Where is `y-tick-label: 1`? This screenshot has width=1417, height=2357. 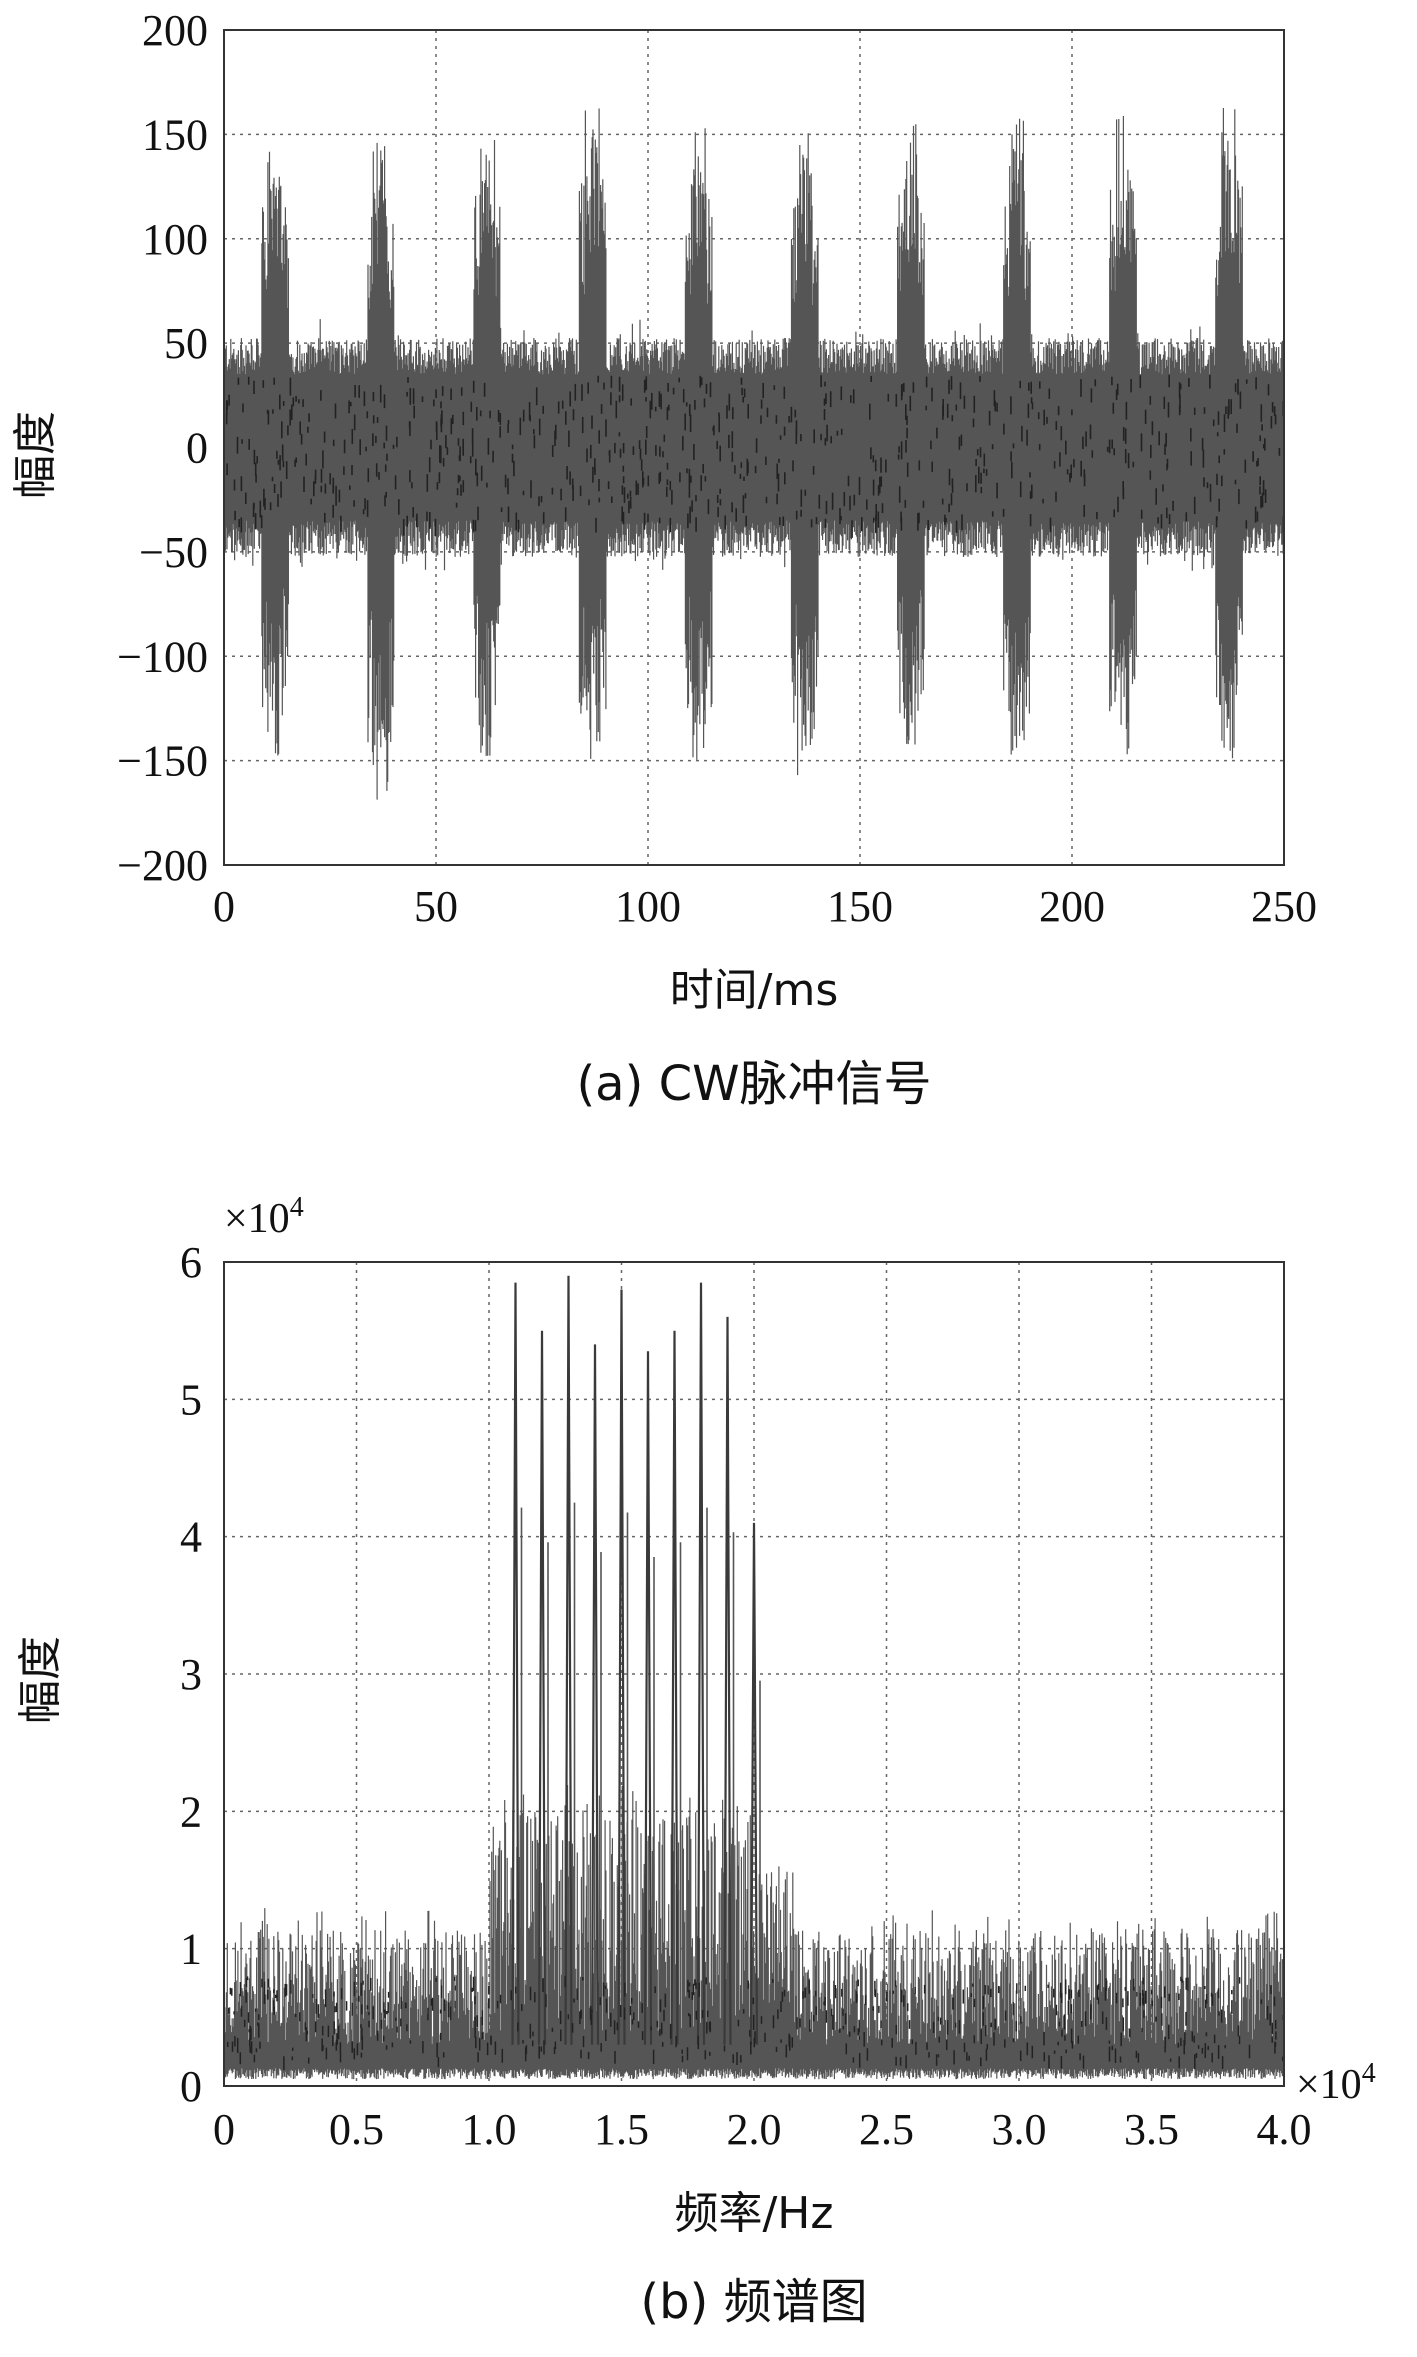
y-tick-label: 1 is located at coordinates (191, 1949).